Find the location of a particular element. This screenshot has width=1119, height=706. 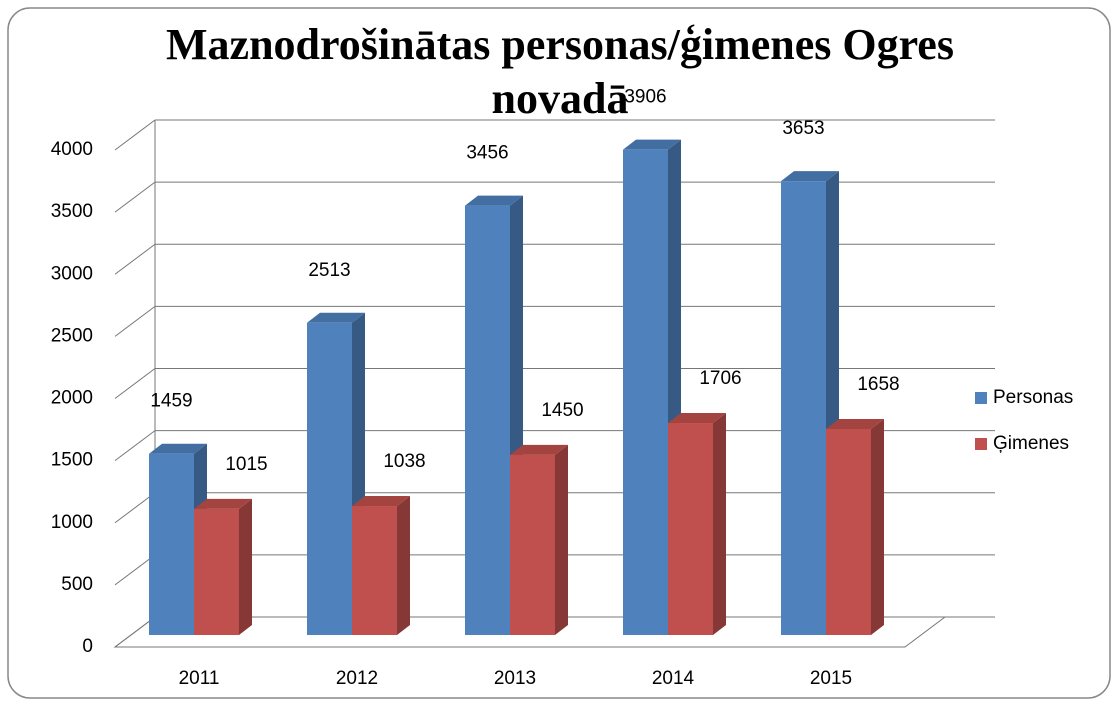

y-tick-label: 500 is located at coordinates (77, 584).